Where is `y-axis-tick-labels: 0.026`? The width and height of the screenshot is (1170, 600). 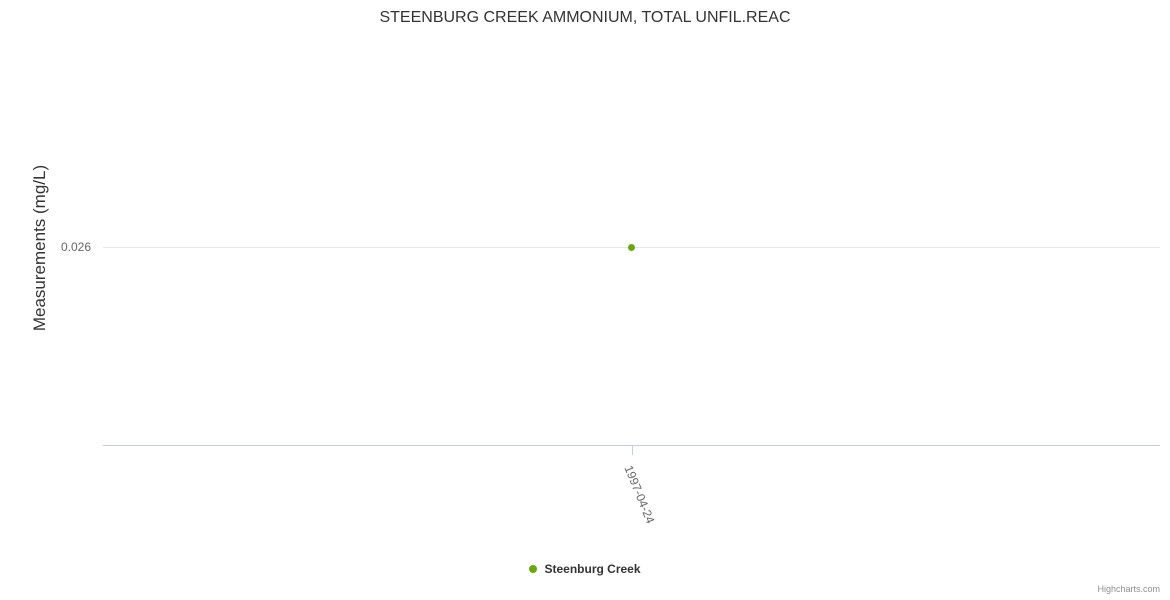
y-axis-tick-labels: 0.026 is located at coordinates (45, 300).